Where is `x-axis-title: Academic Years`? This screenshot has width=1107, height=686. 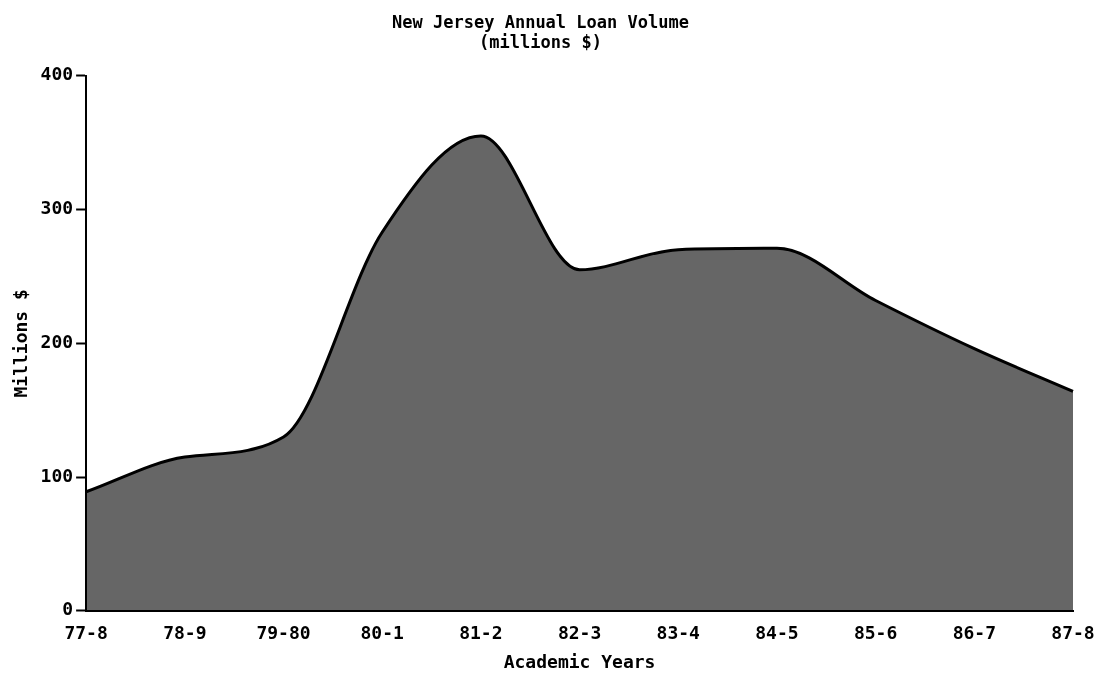
x-axis-title: Academic Years is located at coordinates (579, 661).